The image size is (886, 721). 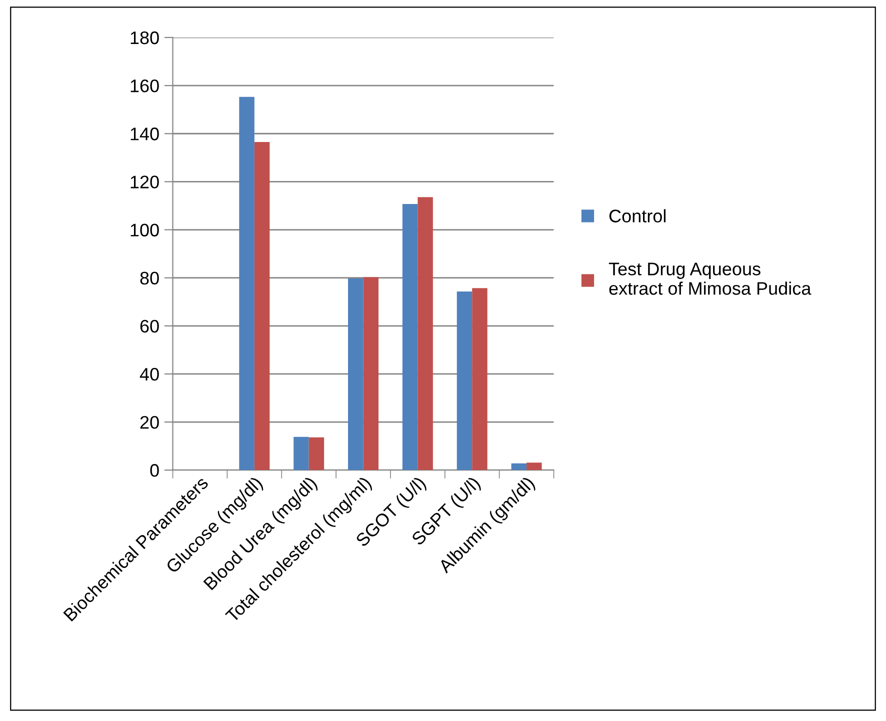 What do you see at coordinates (637, 215) in the screenshot?
I see `legend-label: Control` at bounding box center [637, 215].